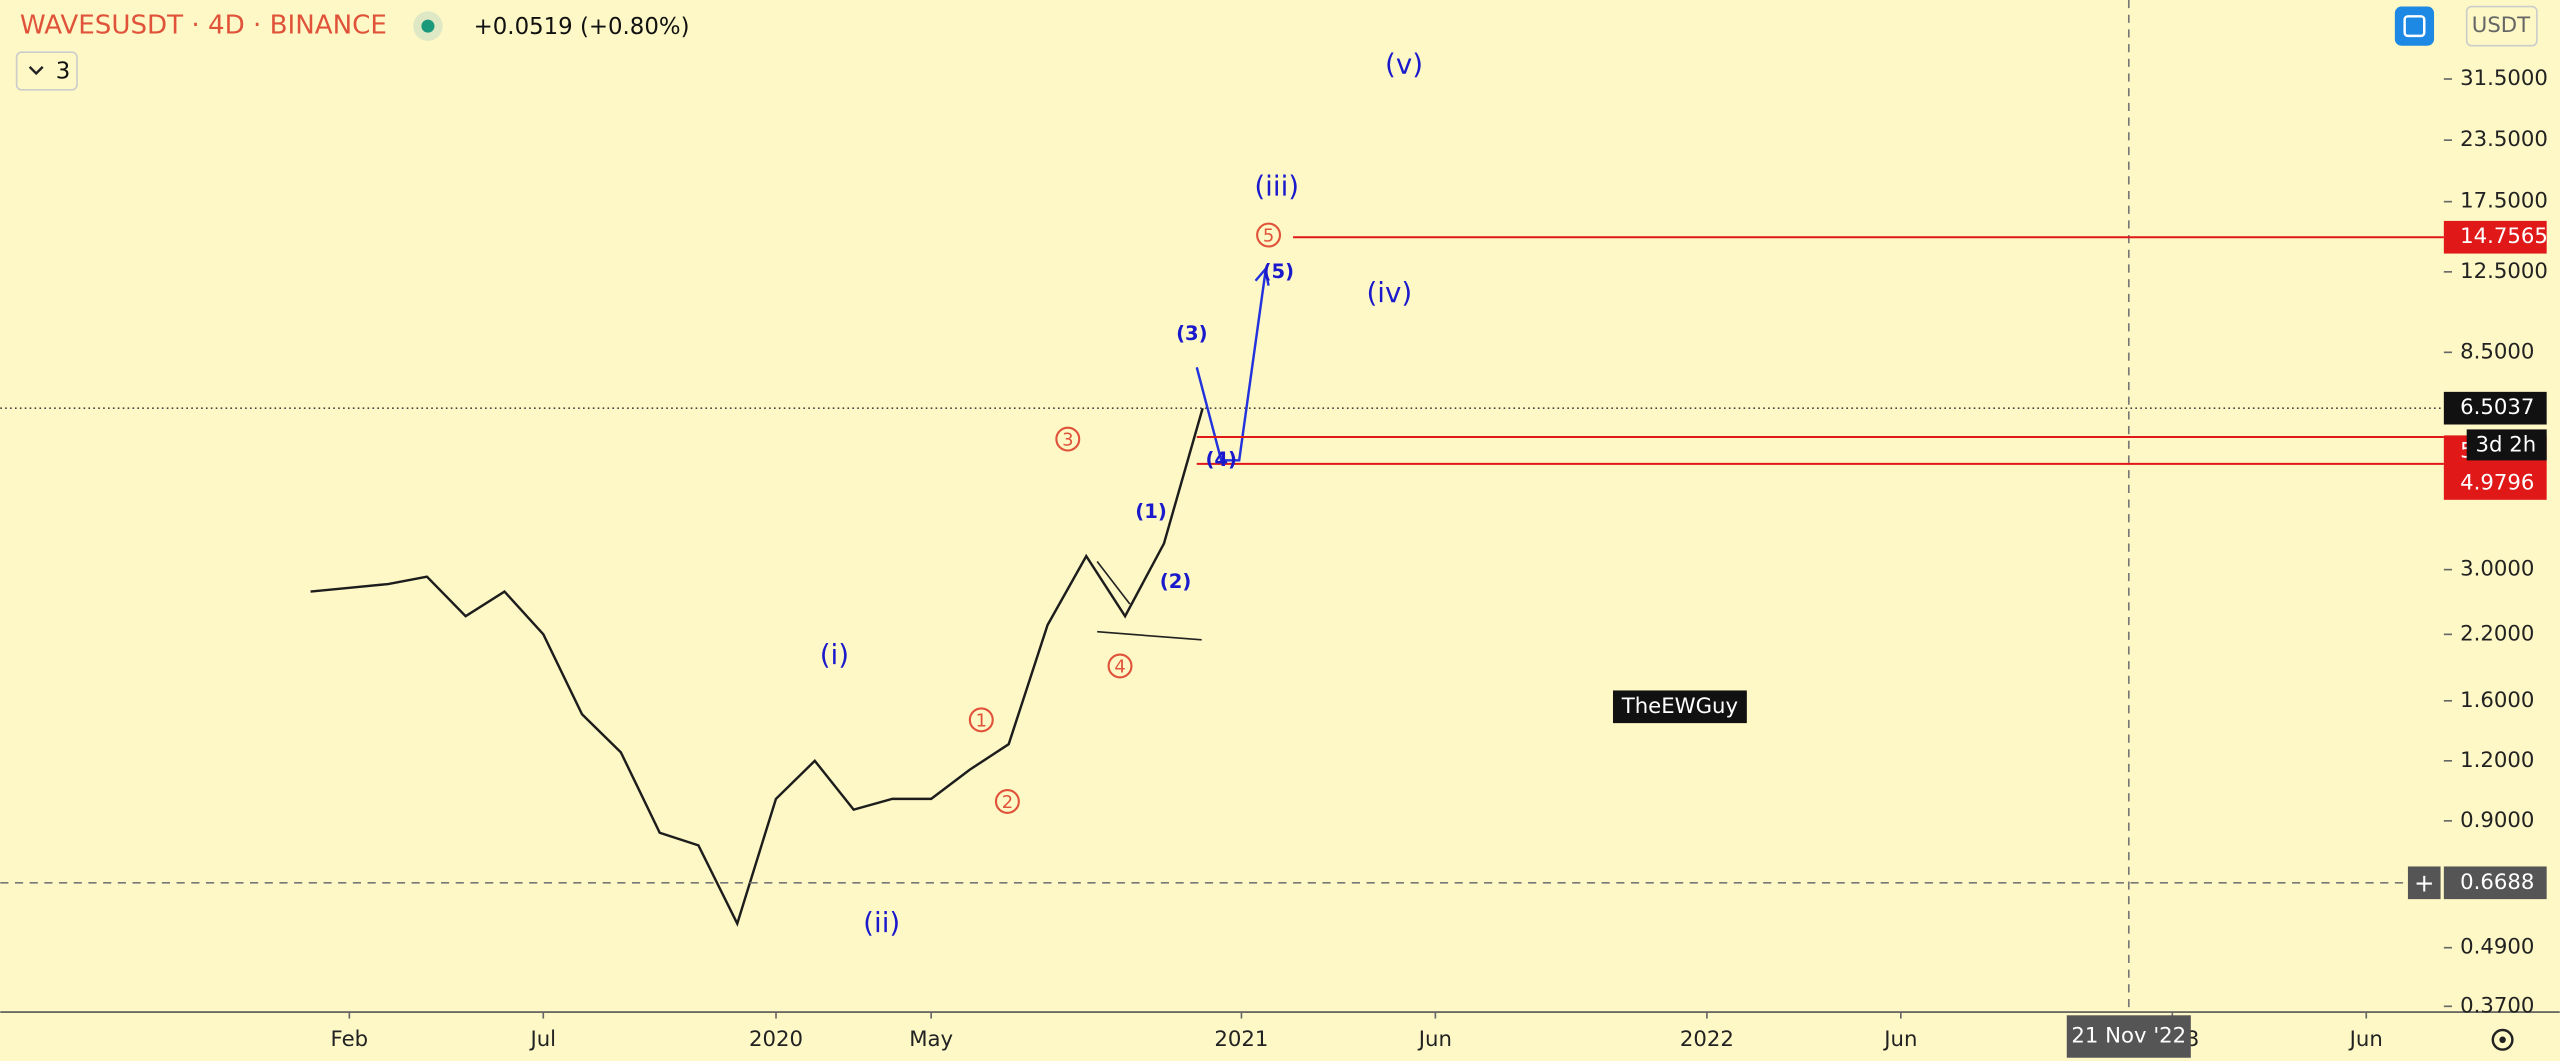  I want to click on indicator-count: 3, so click(63, 71).